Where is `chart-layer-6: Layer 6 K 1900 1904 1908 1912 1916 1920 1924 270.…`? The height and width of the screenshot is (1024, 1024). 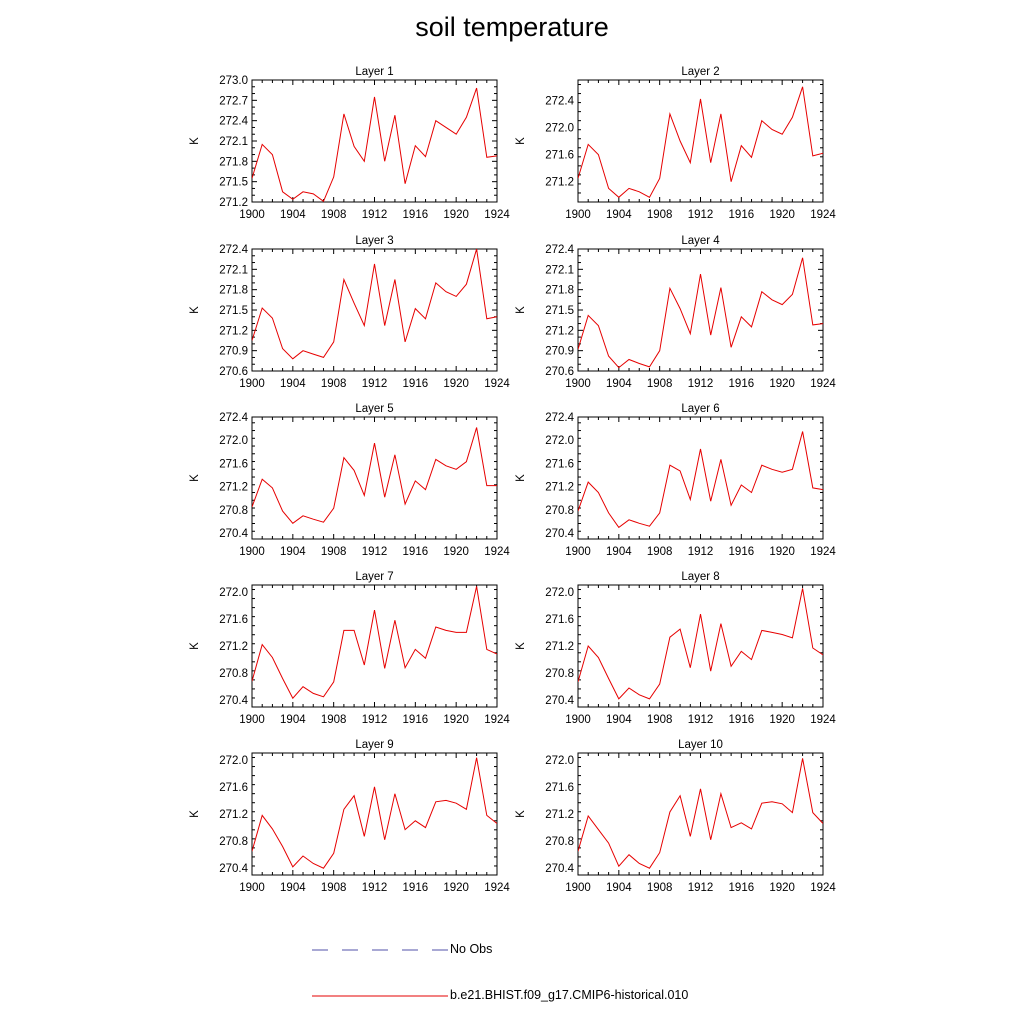 chart-layer-6: Layer 6 K 1900 1904 1908 1912 1916 1920 1924 270.… is located at coordinates (675, 480).